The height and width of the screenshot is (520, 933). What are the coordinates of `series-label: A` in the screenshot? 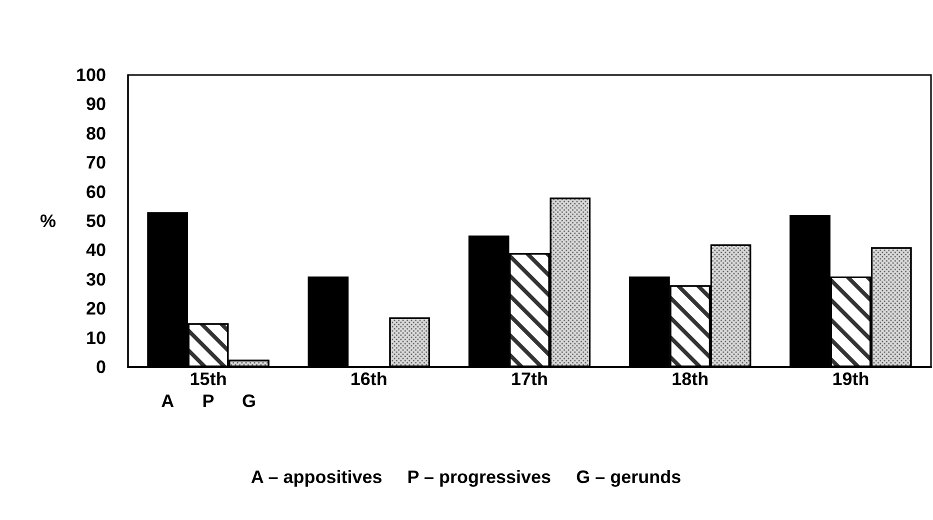 It's located at (167, 401).